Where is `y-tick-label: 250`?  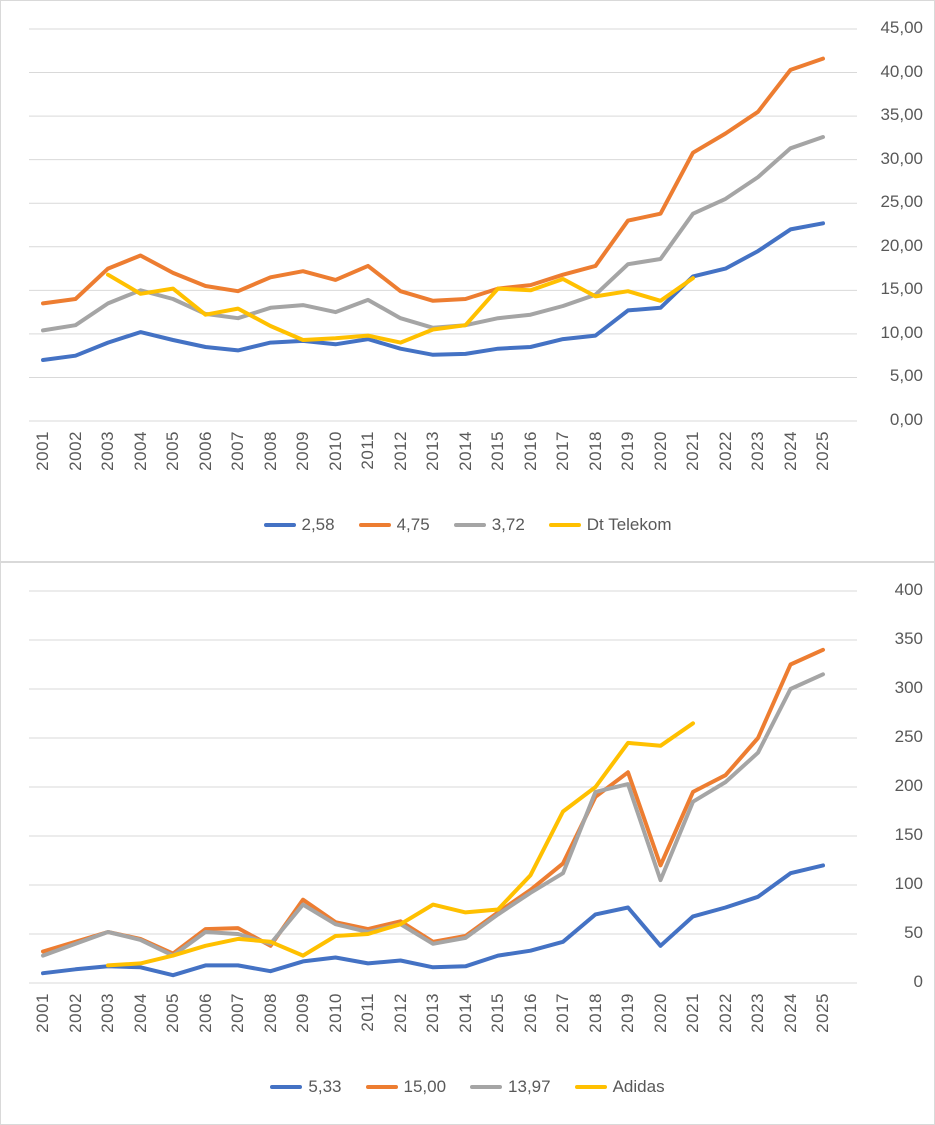
y-tick-label: 250 is located at coordinates (908, 736).